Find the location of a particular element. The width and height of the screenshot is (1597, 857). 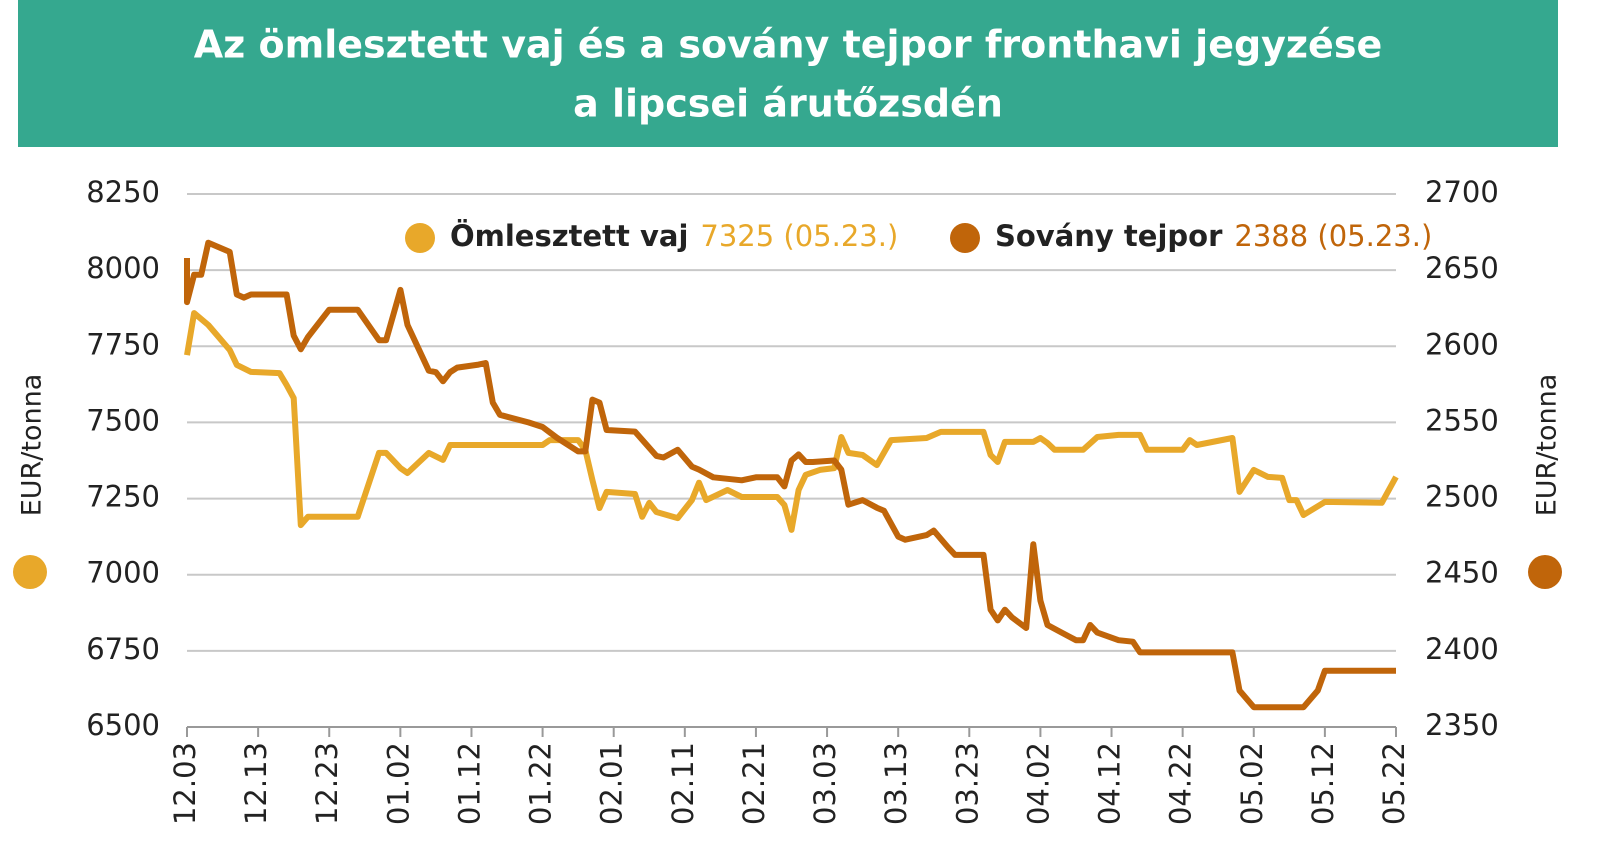

x-tick-label: 05.02 is located at coordinates (1252, 783).